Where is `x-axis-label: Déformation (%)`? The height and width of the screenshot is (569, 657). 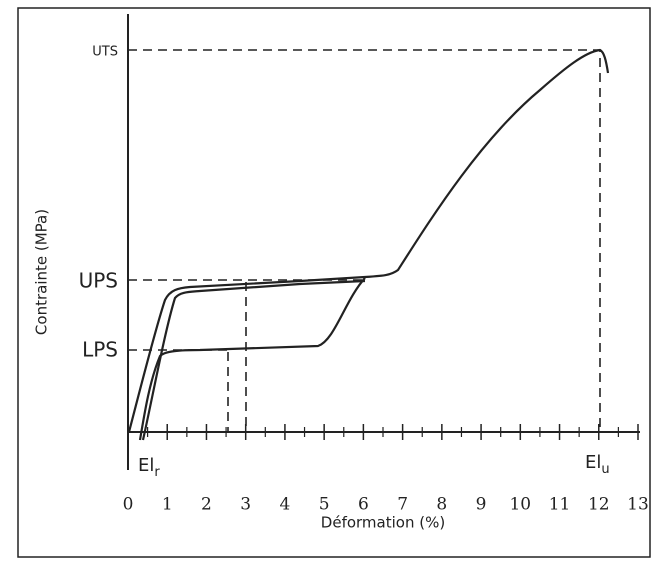 x-axis-label: Déformation (%) is located at coordinates (383, 523).